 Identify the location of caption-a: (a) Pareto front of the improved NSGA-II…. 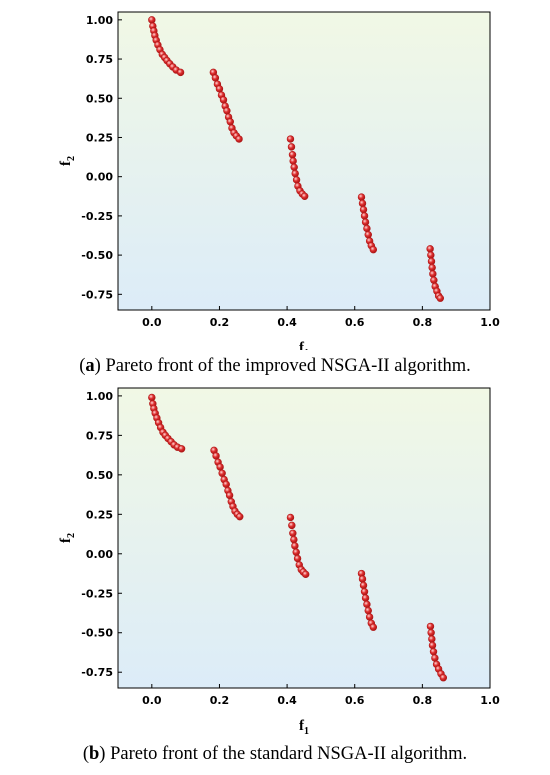
(275, 366).